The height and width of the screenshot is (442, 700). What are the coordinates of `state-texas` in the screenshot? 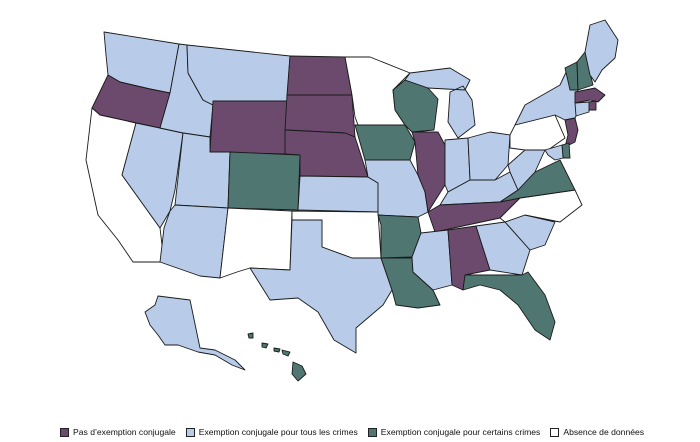 It's located at (321, 286).